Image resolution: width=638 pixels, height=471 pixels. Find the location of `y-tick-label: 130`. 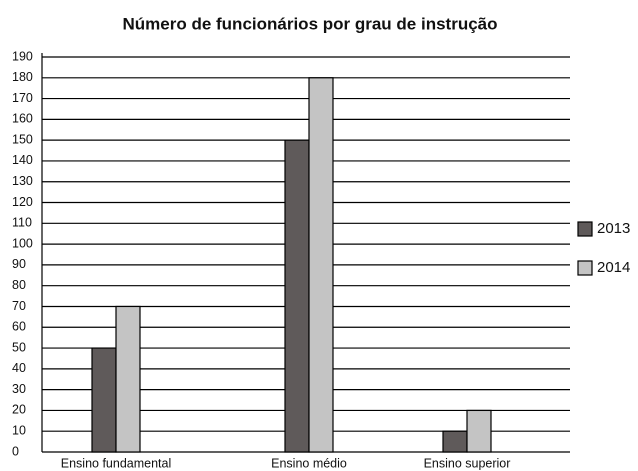

y-tick-label: 130 is located at coordinates (22, 181).